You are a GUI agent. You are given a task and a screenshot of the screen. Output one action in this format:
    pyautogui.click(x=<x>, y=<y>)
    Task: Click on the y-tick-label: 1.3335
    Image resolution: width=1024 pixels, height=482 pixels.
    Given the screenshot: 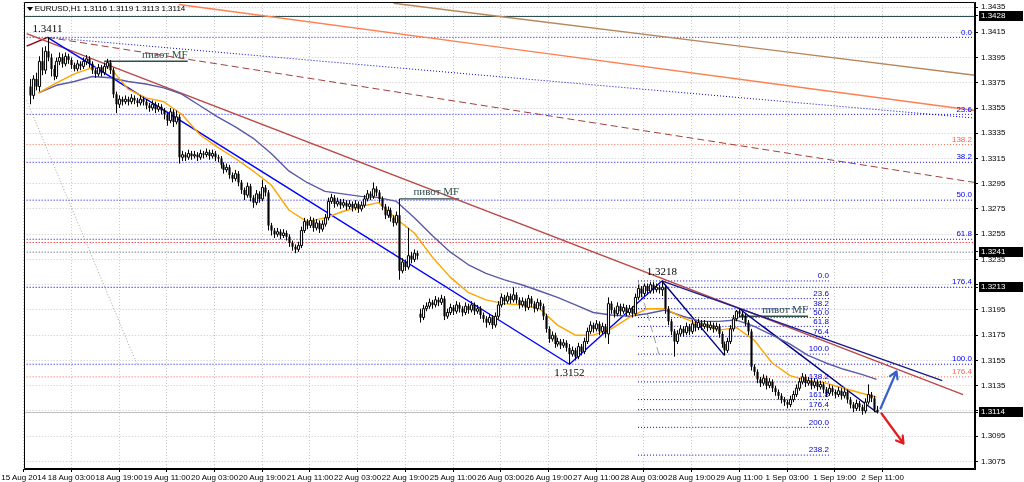 What is the action you would take?
    pyautogui.click(x=994, y=133)
    